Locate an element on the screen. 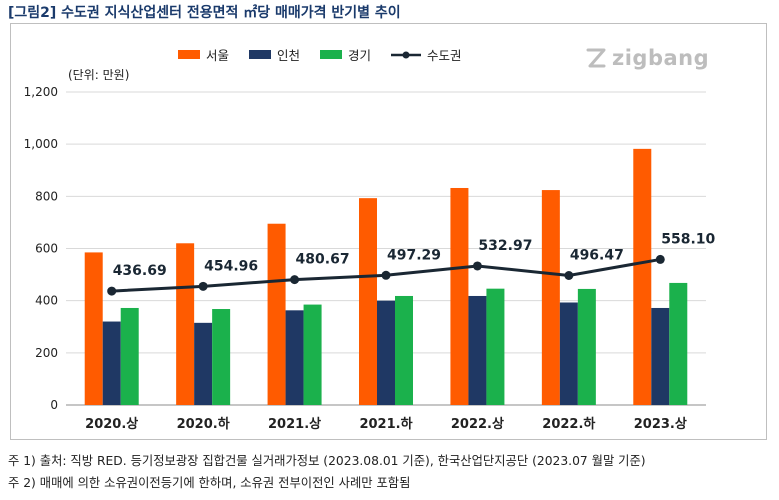 The height and width of the screenshot is (500, 779). y-tick-label: 800 is located at coordinates (46, 196).